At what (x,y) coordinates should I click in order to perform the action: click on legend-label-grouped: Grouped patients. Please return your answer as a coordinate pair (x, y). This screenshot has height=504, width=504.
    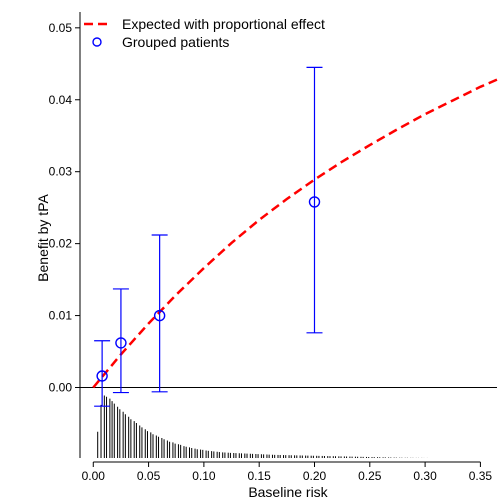
    Looking at the image, I should click on (175, 42).